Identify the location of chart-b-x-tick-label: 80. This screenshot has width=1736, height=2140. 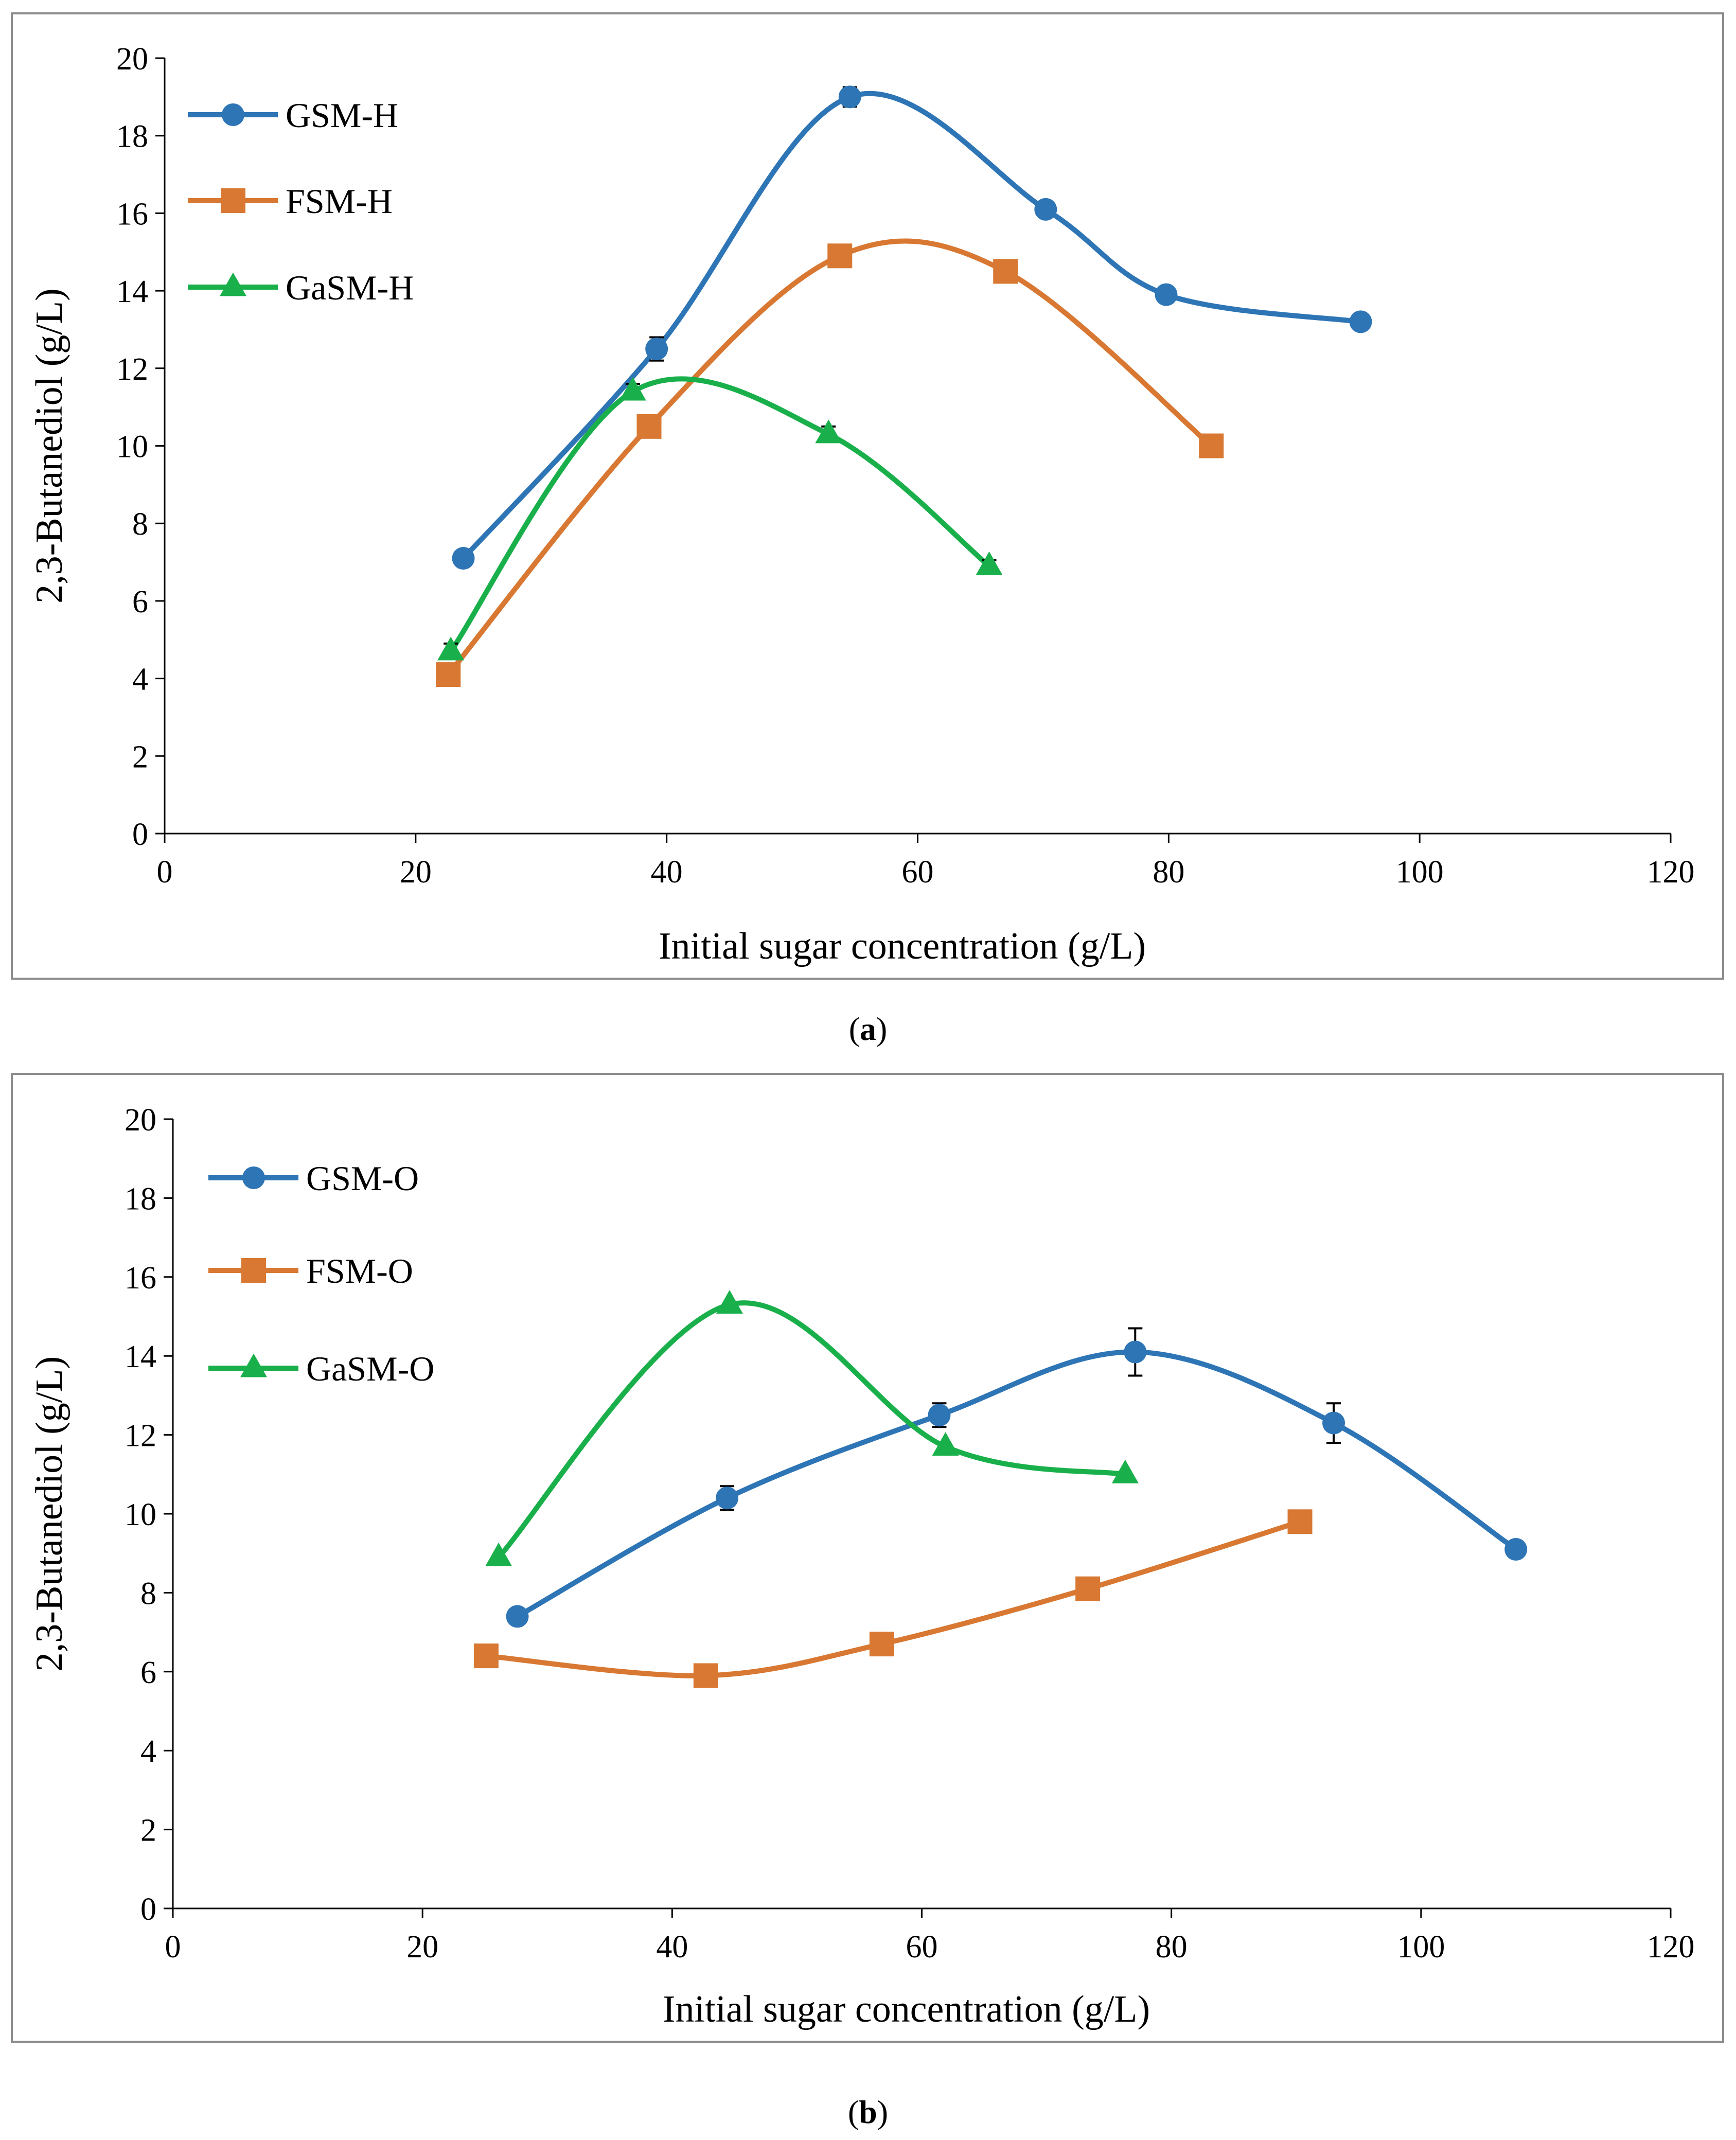
(1172, 1947).